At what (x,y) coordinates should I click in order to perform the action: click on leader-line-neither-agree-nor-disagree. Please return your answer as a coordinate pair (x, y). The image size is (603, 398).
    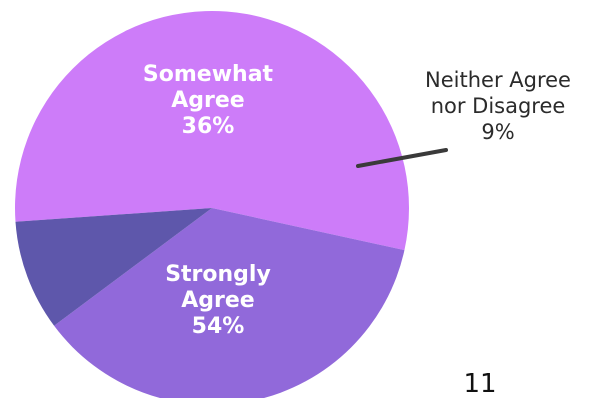
    Looking at the image, I should click on (402, 158).